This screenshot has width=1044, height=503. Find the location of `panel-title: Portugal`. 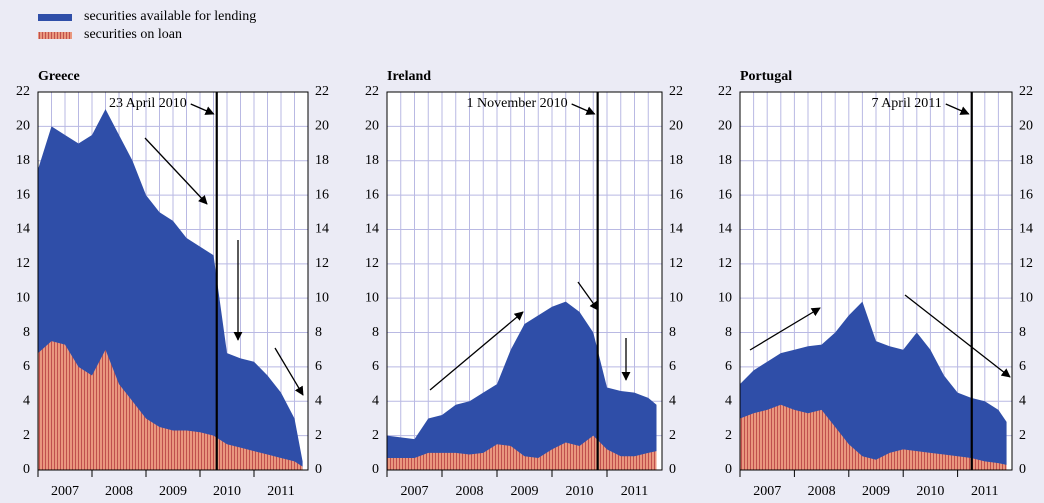

panel-title: Portugal is located at coordinates (766, 76).